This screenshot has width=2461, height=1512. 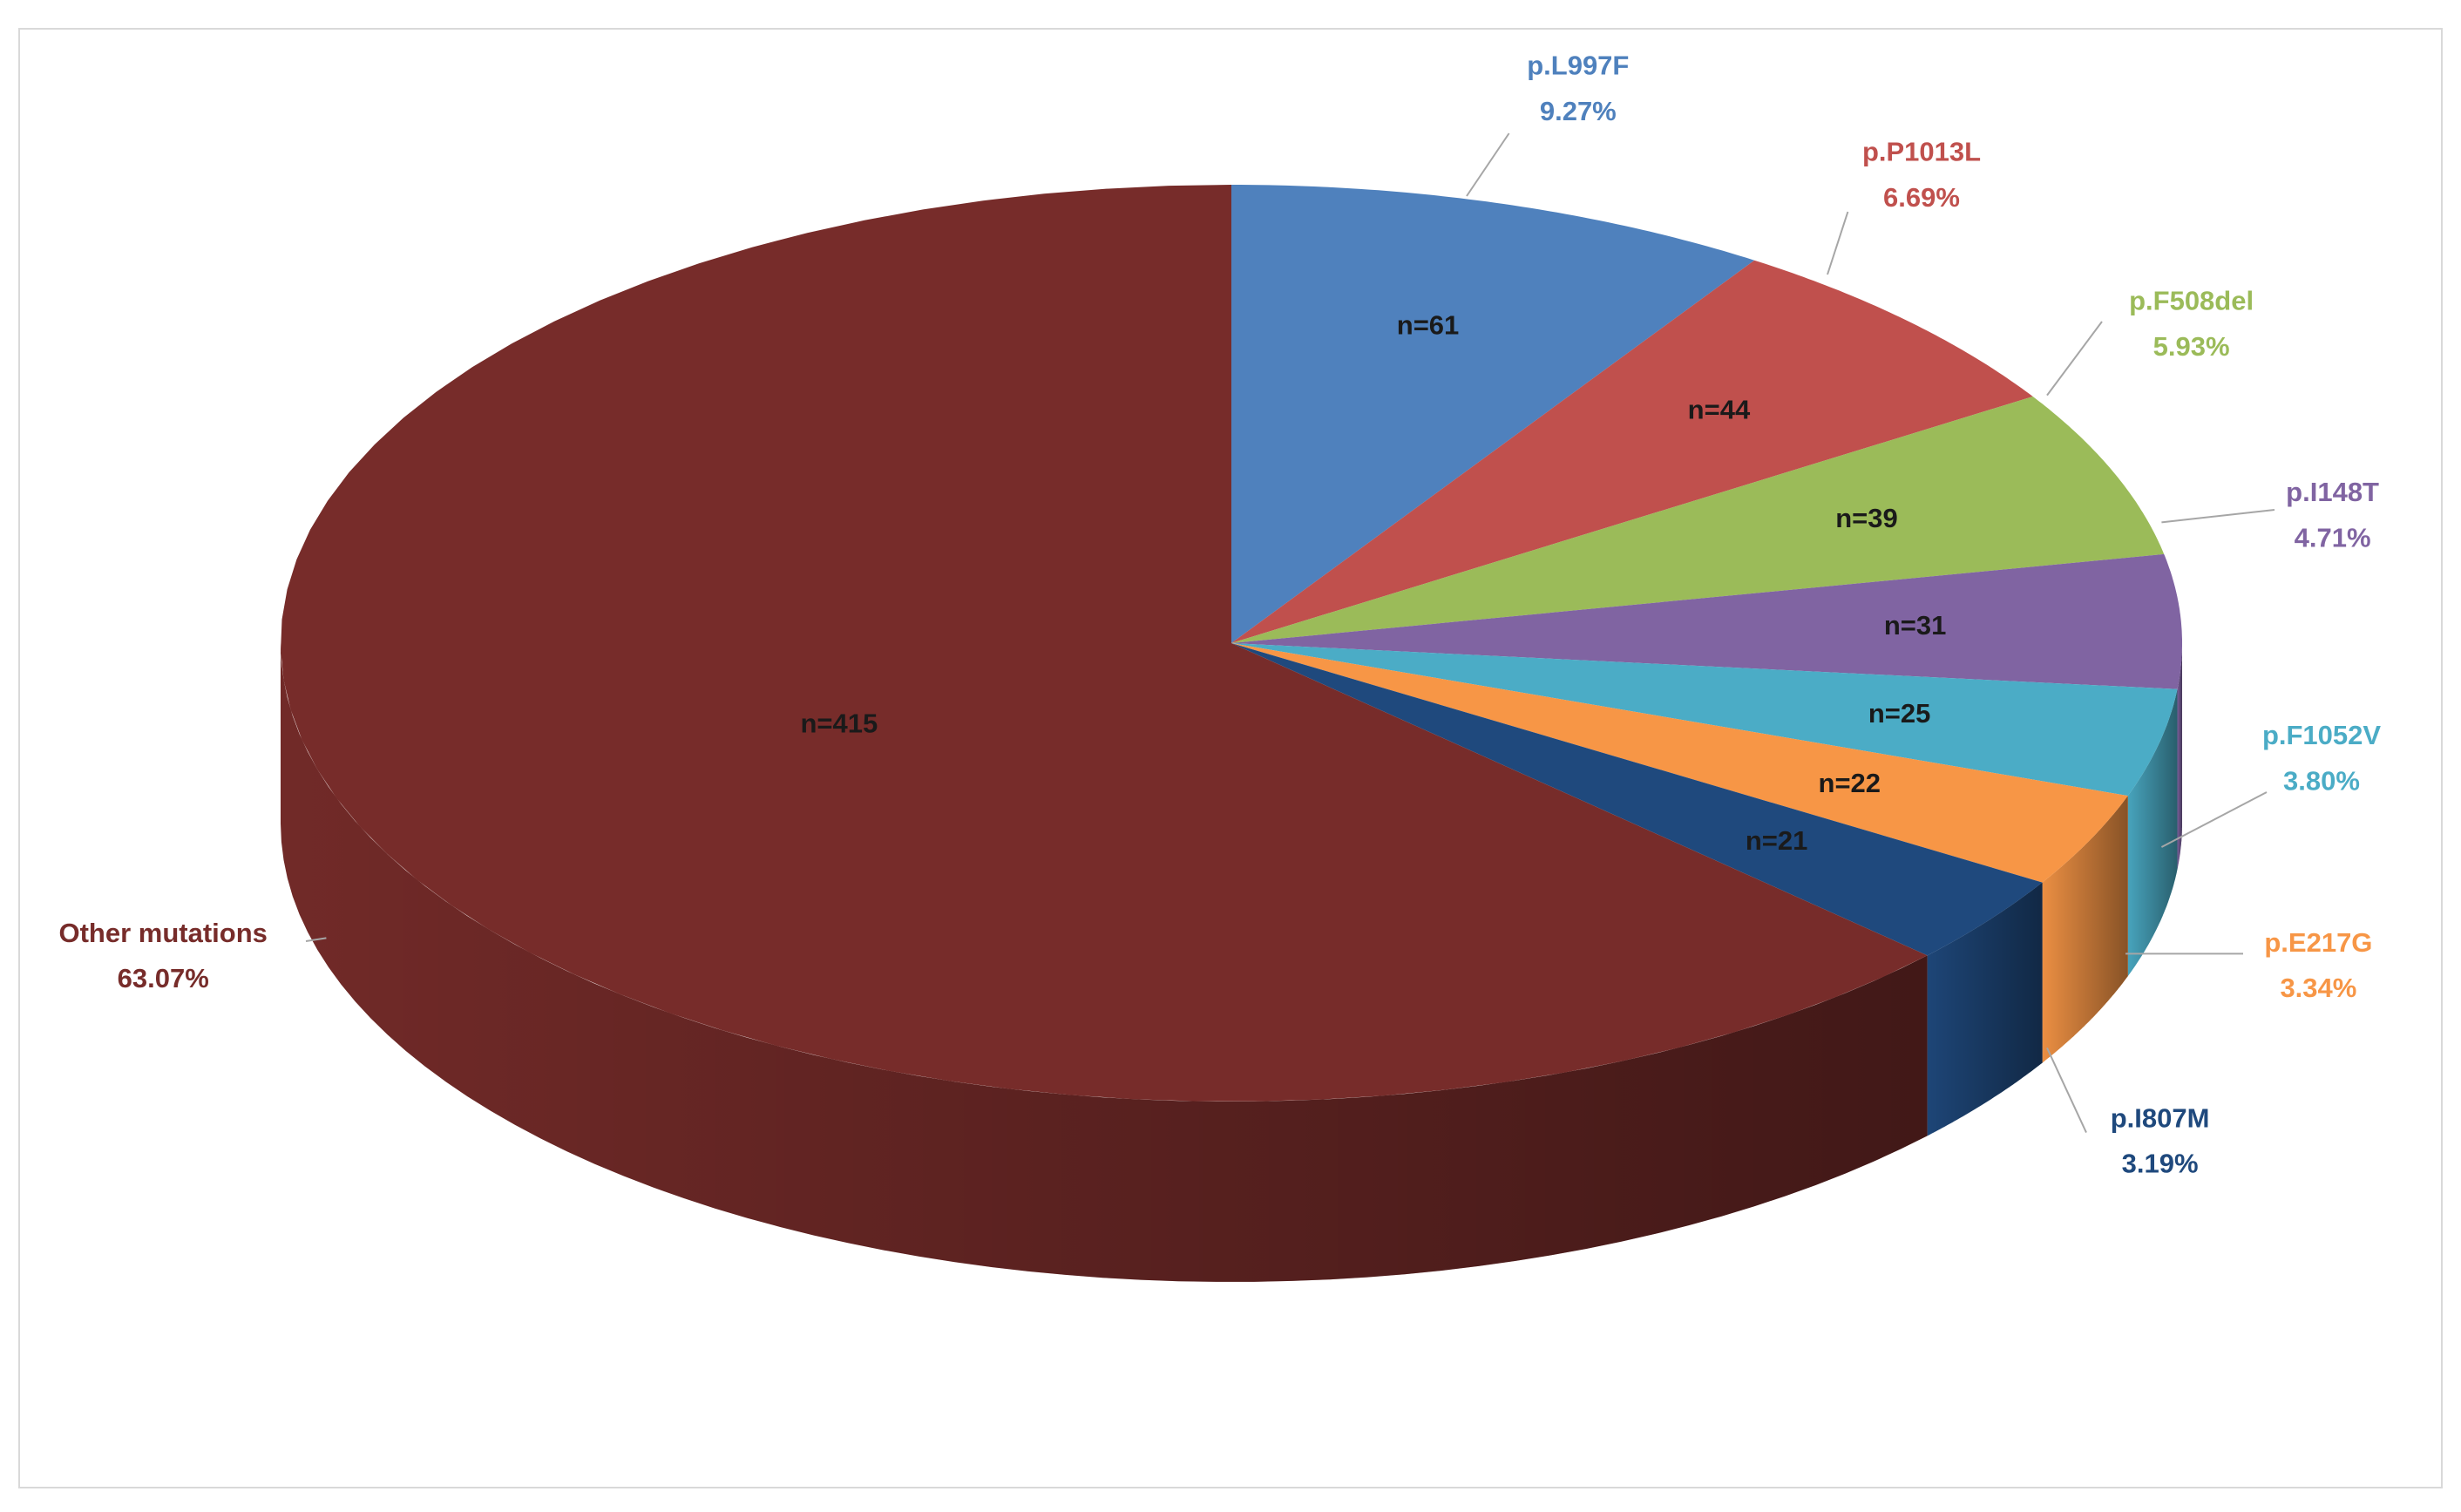 What do you see at coordinates (2318, 988) in the screenshot?
I see `value-label: 3.34%` at bounding box center [2318, 988].